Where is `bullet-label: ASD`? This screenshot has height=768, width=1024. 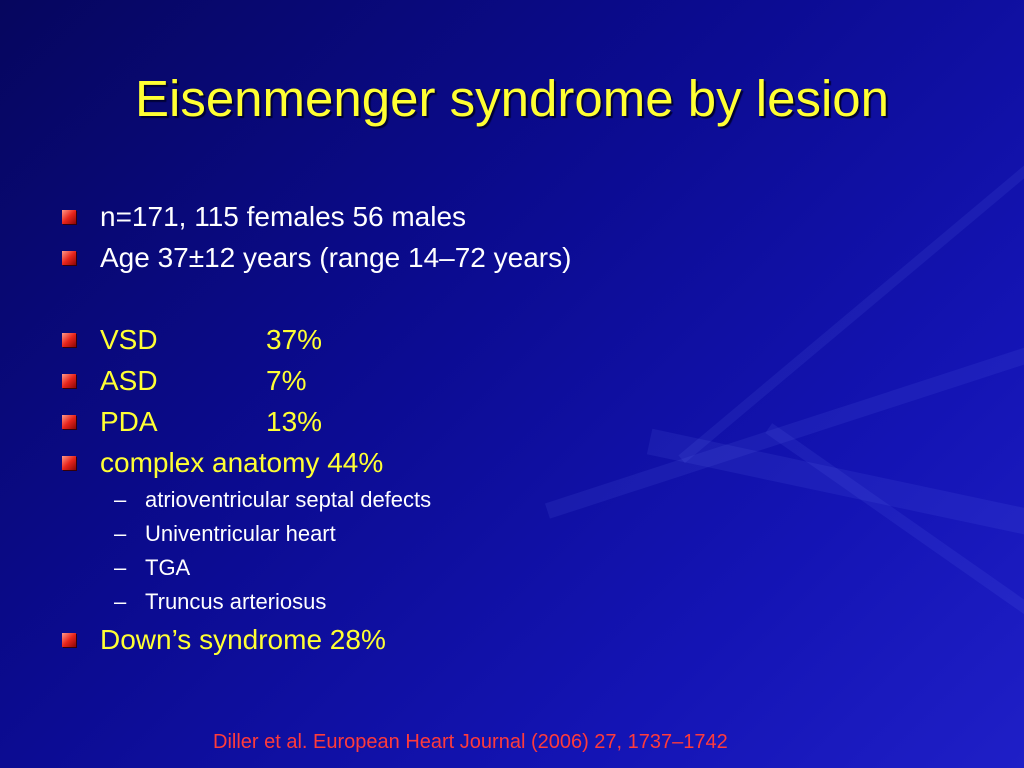
bullet-label: ASD is located at coordinates (129, 380).